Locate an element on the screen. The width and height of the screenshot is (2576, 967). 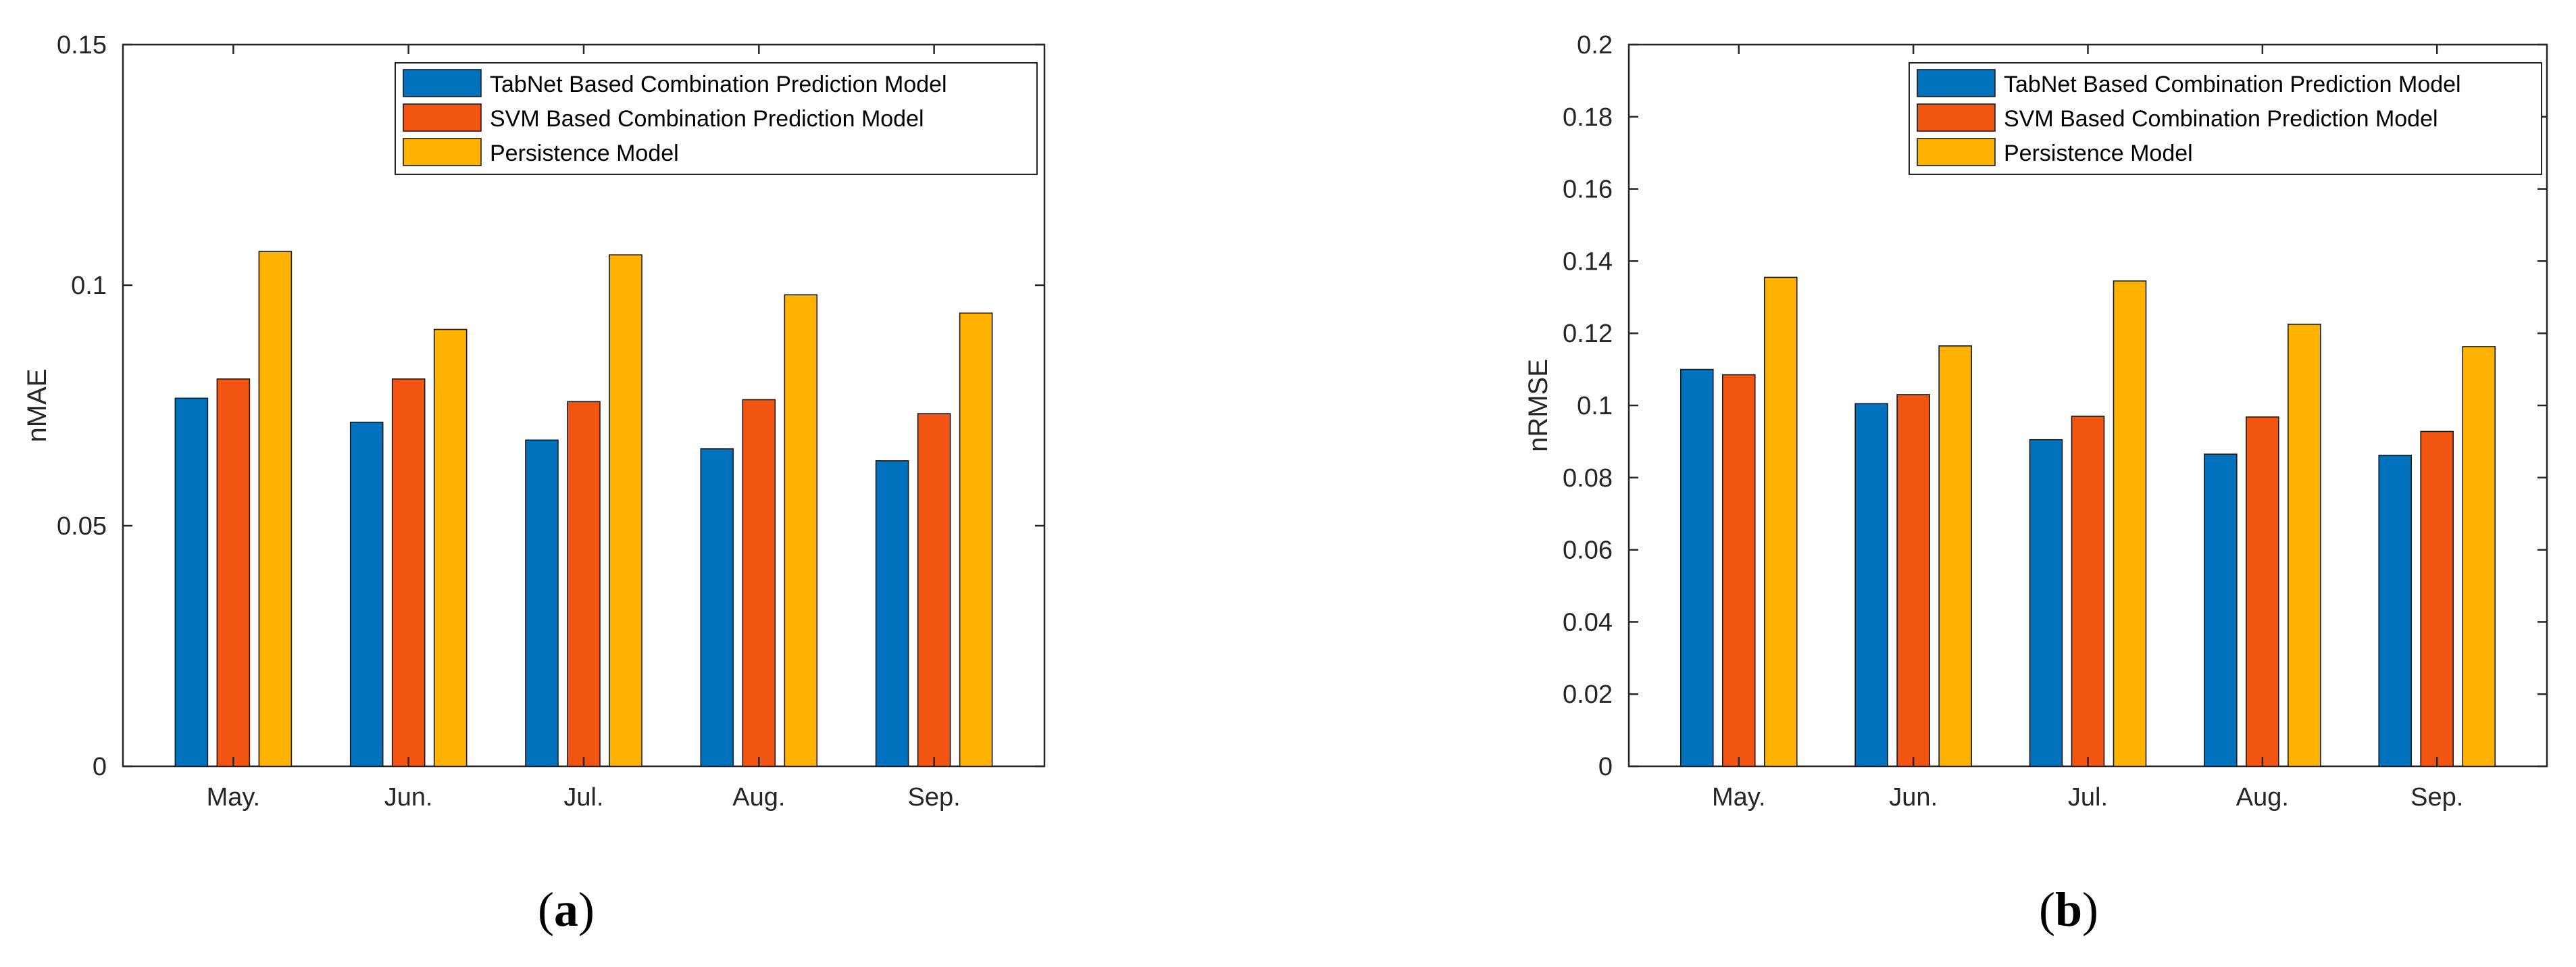
chart-b-ytick-label: 0.06 is located at coordinates (1588, 551).